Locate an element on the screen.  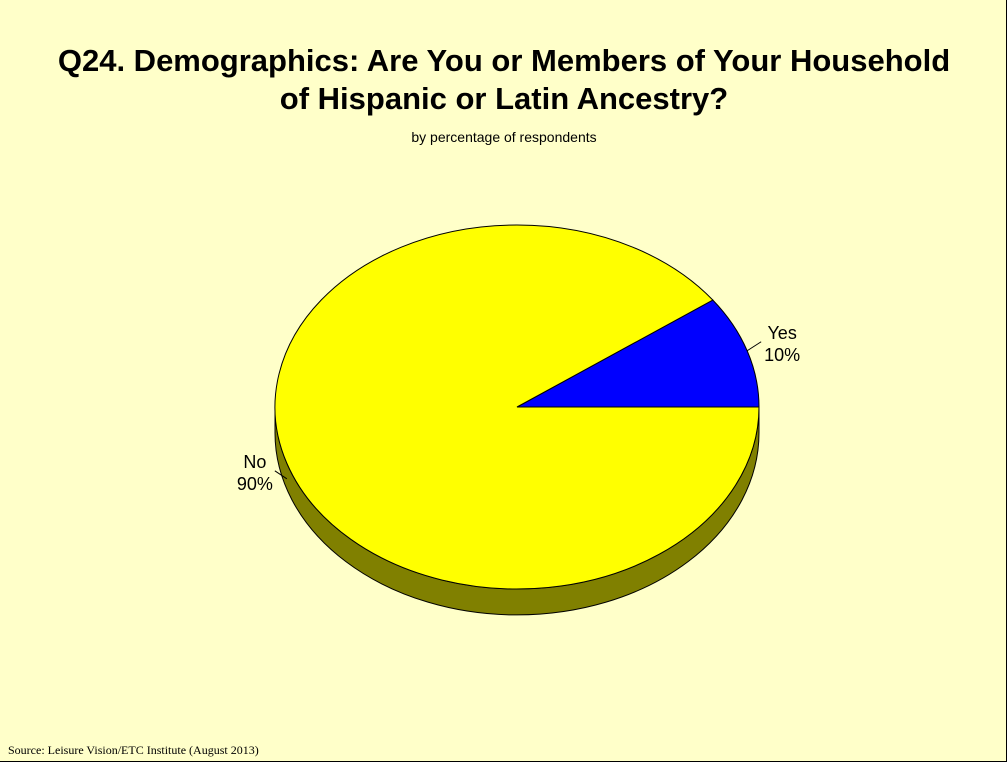
chart-title-line-2: of Hispanic or Latin Ancestry? is located at coordinates (504, 98).